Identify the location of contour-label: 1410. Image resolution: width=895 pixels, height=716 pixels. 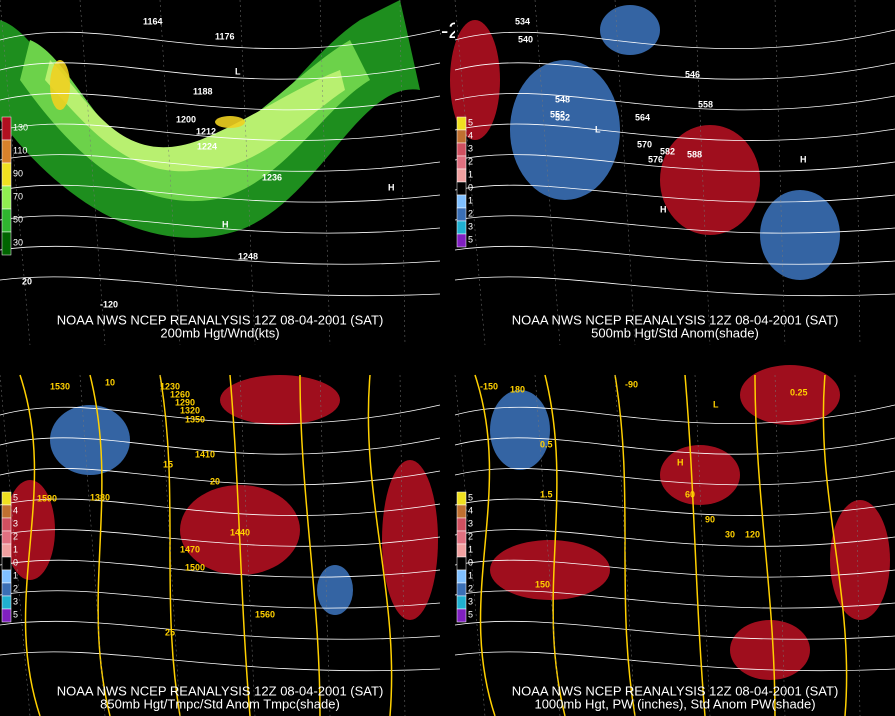
(205, 454).